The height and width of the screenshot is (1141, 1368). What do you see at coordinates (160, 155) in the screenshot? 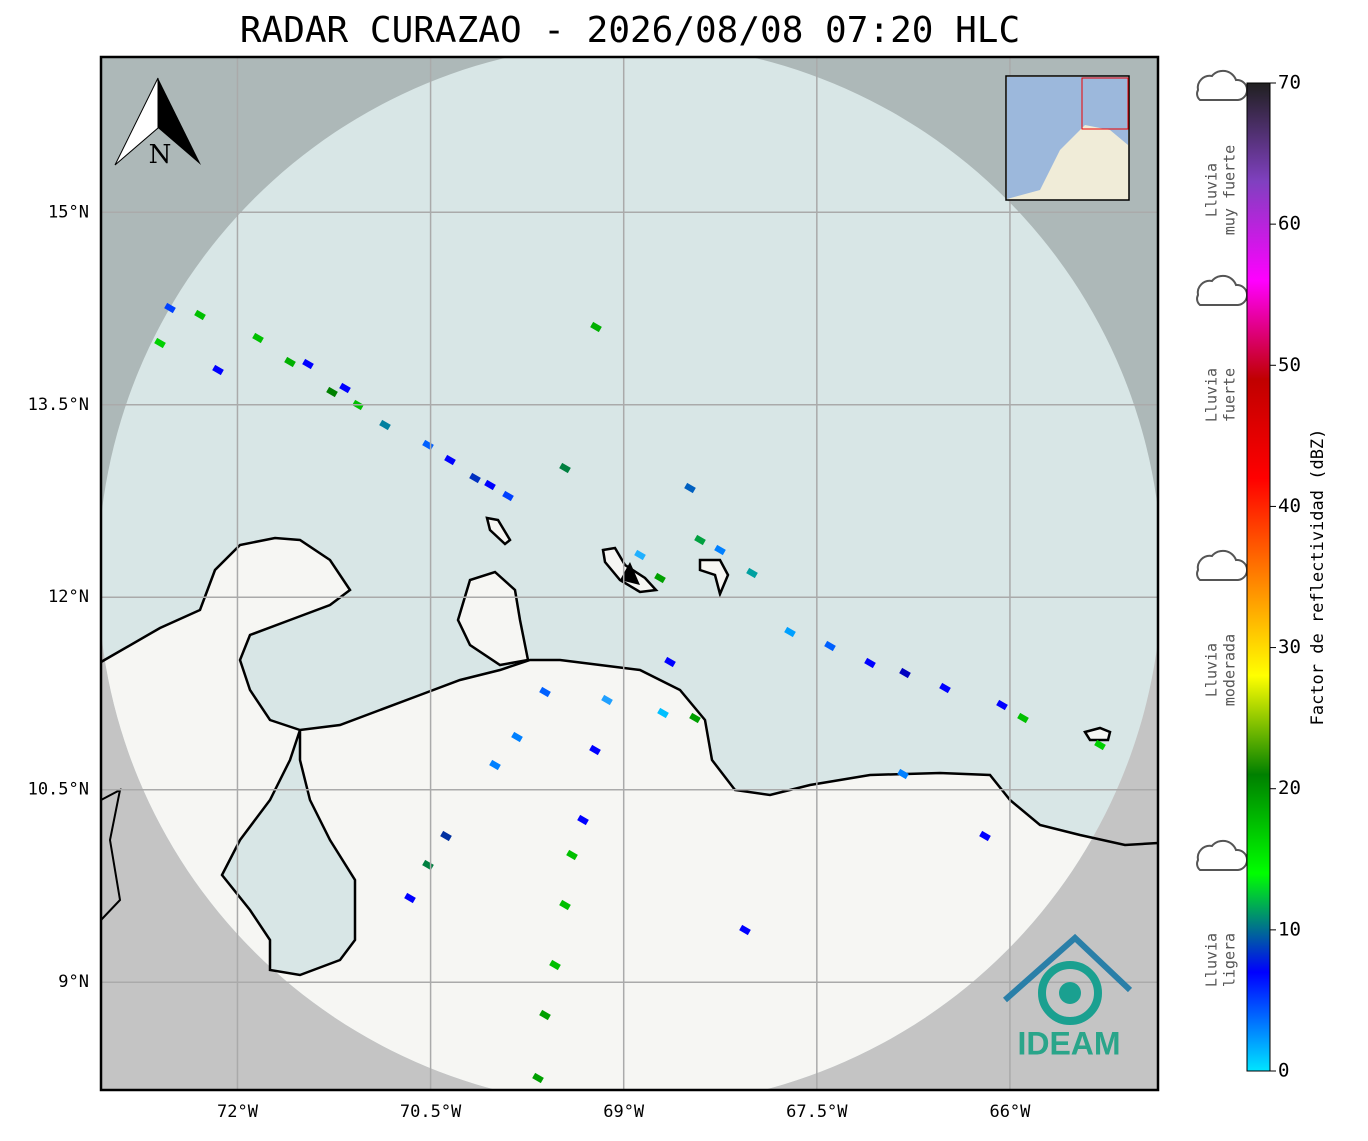
I see `north-label: N` at bounding box center [160, 155].